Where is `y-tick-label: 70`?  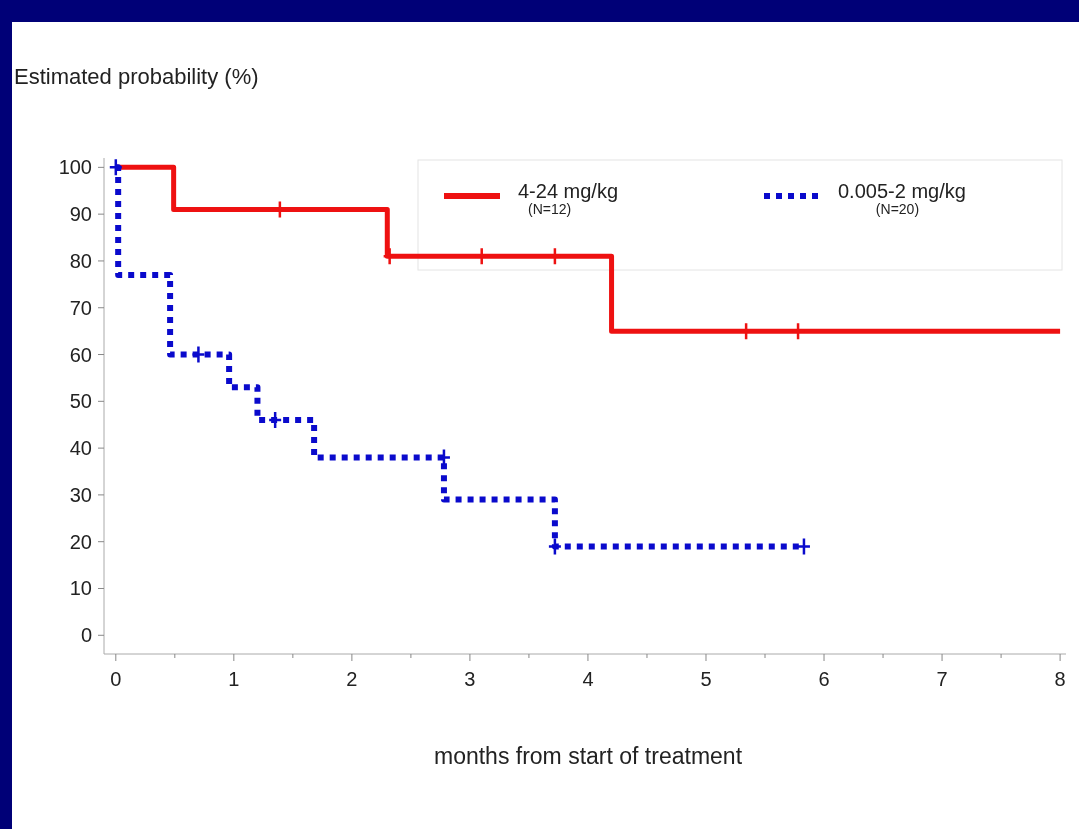
y-tick-label: 70 is located at coordinates (80, 307).